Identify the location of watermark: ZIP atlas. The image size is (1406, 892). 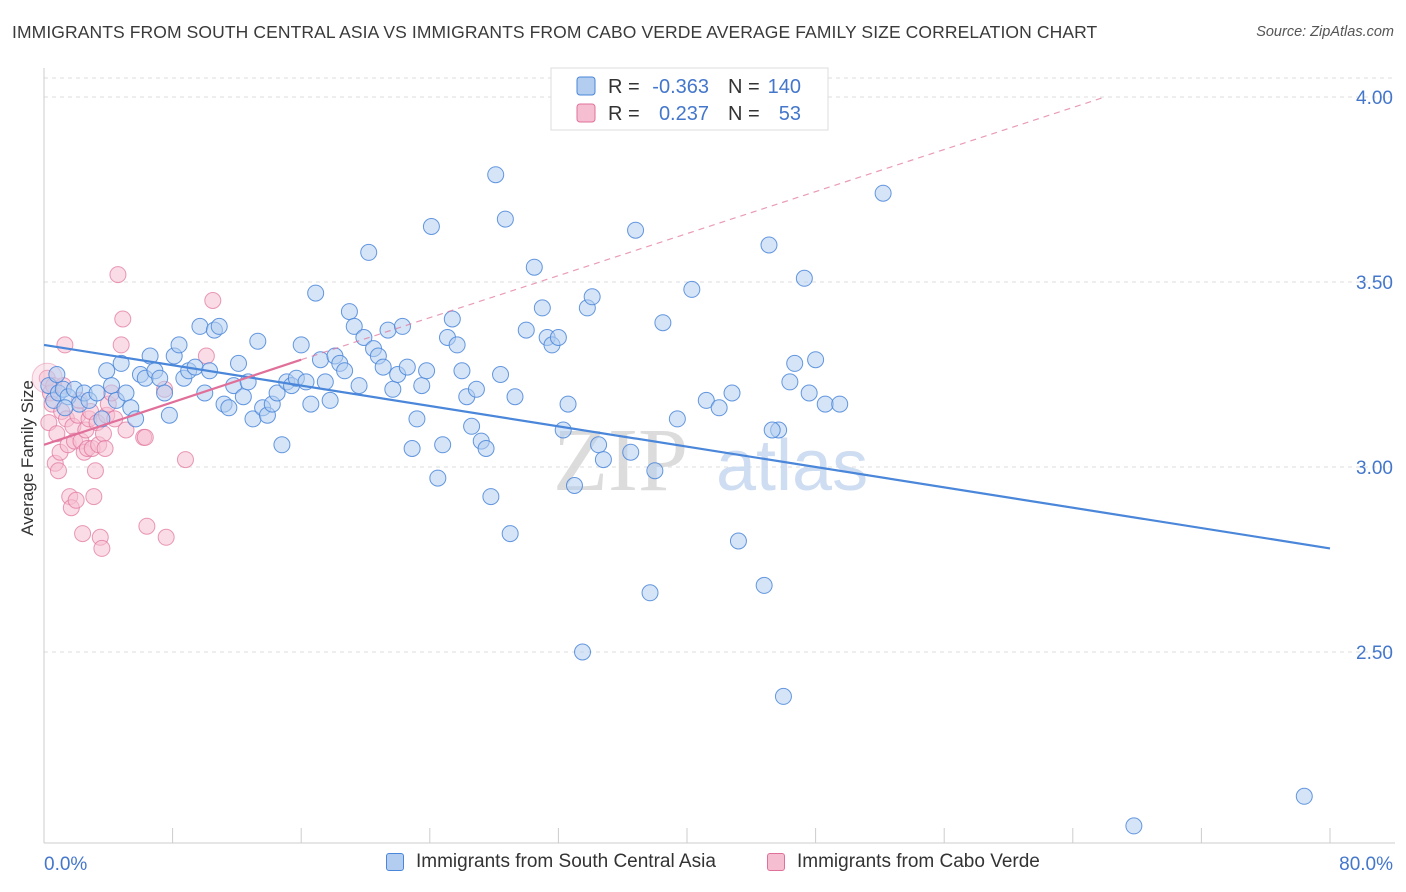
(710, 460).